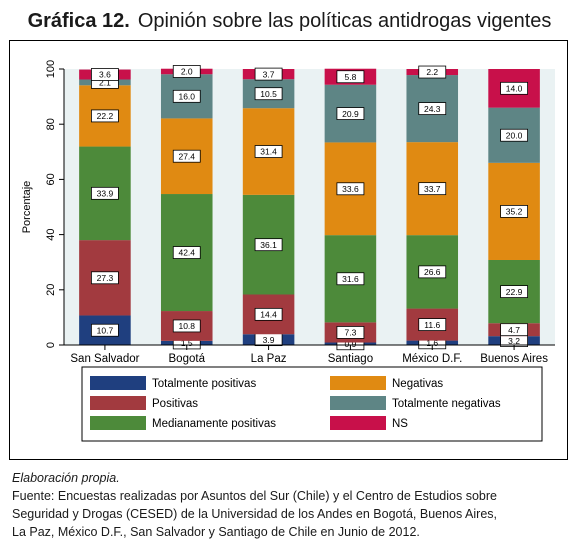 This screenshot has width=579, height=556. I want to click on data-label: 31.4, so click(268, 152).